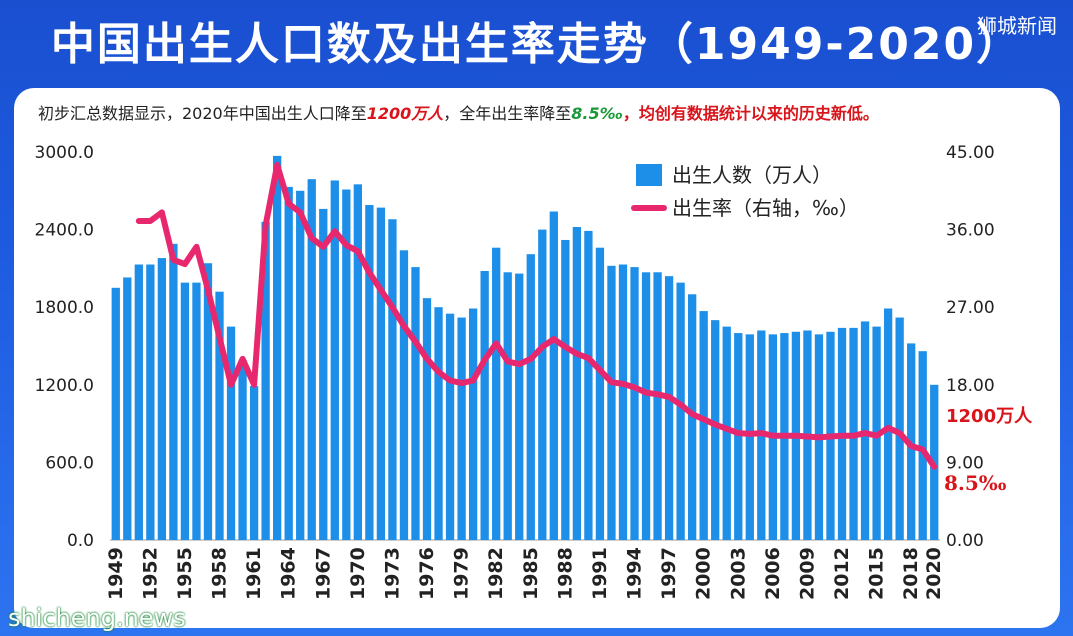 The image size is (1073, 636). I want to click on subtitle-text-3: ，均创有数据统计以来的历史新低。, so click(750, 113).